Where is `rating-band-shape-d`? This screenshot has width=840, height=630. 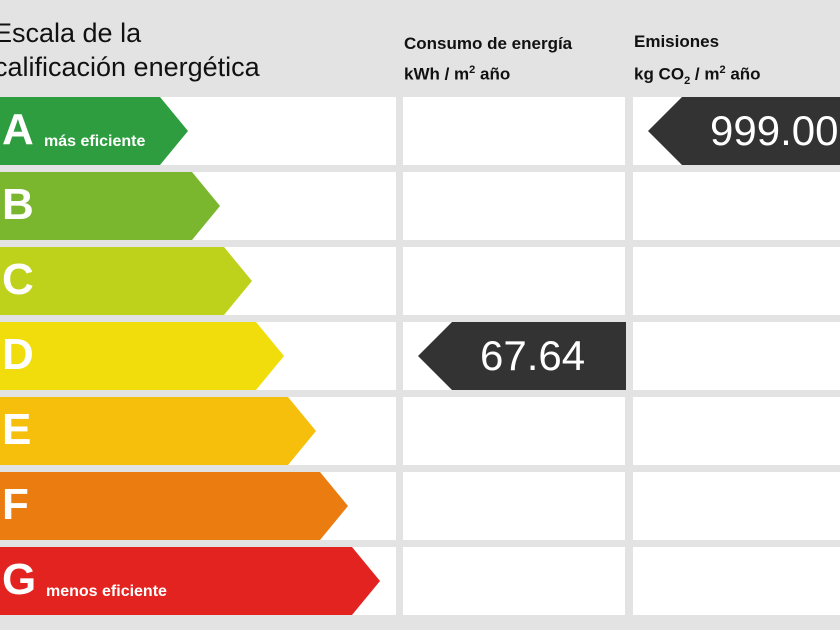
rating-band-shape-d is located at coordinates (142, 356).